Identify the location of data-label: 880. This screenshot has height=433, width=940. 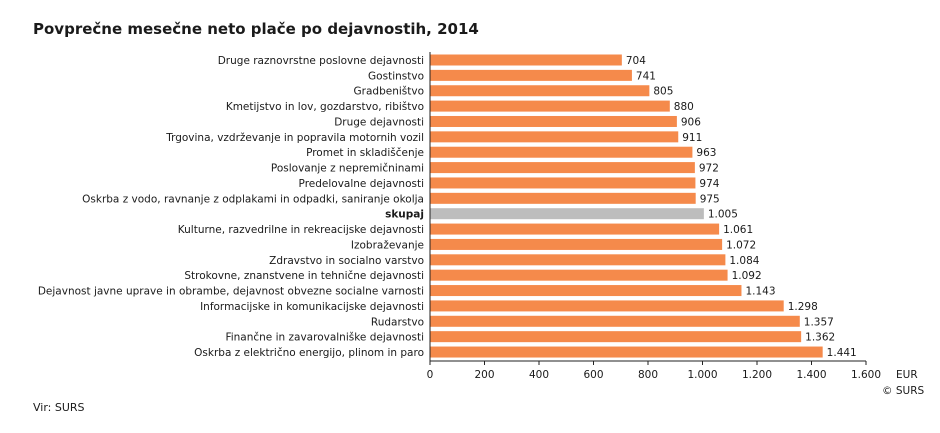
(684, 107).